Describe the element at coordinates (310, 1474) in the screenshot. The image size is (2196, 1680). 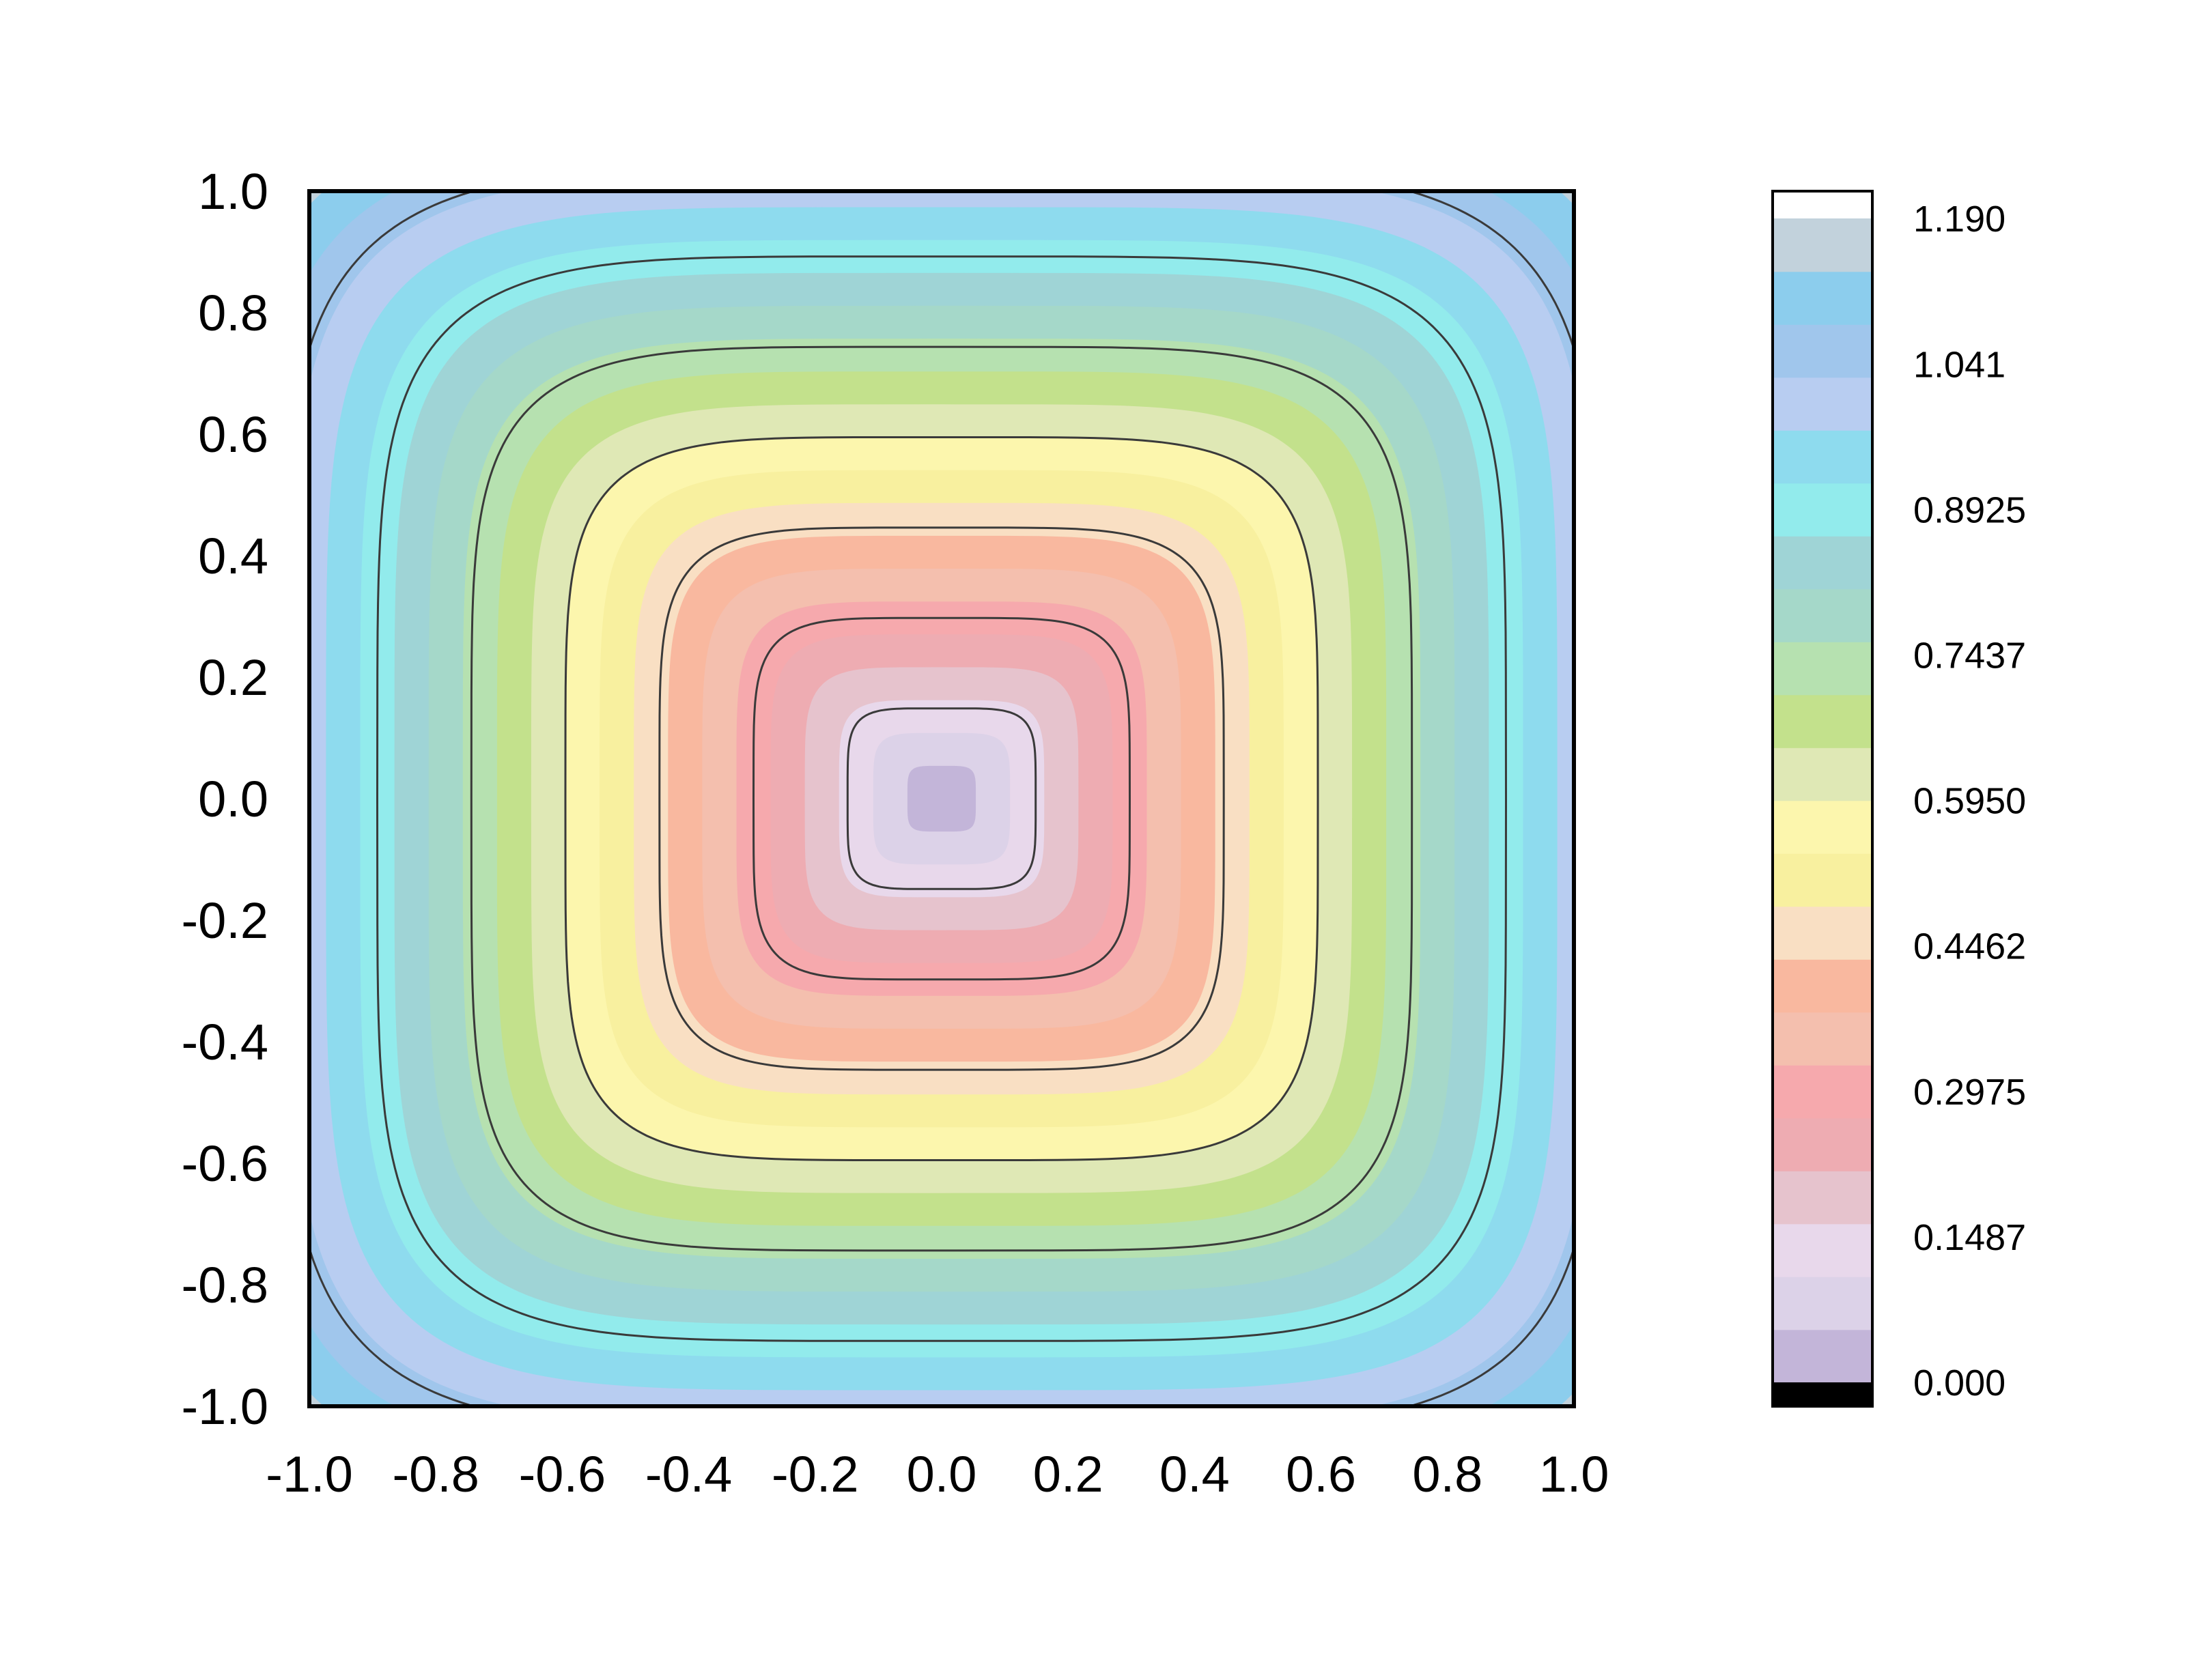
I see `x-tick-label: -1.0` at that location.